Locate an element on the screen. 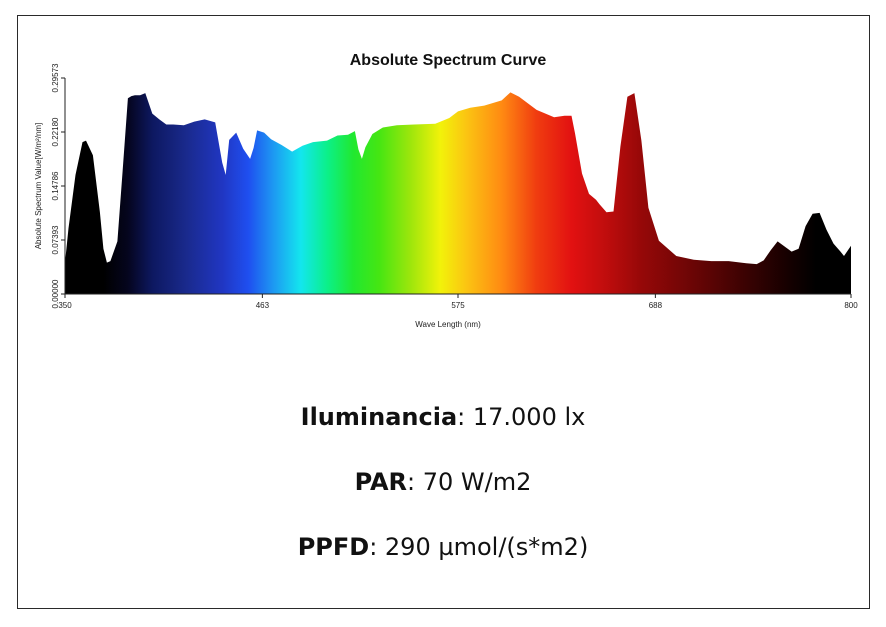 The image size is (886, 627). par-line: PAR: 70 W/m2 is located at coordinates (443, 482).